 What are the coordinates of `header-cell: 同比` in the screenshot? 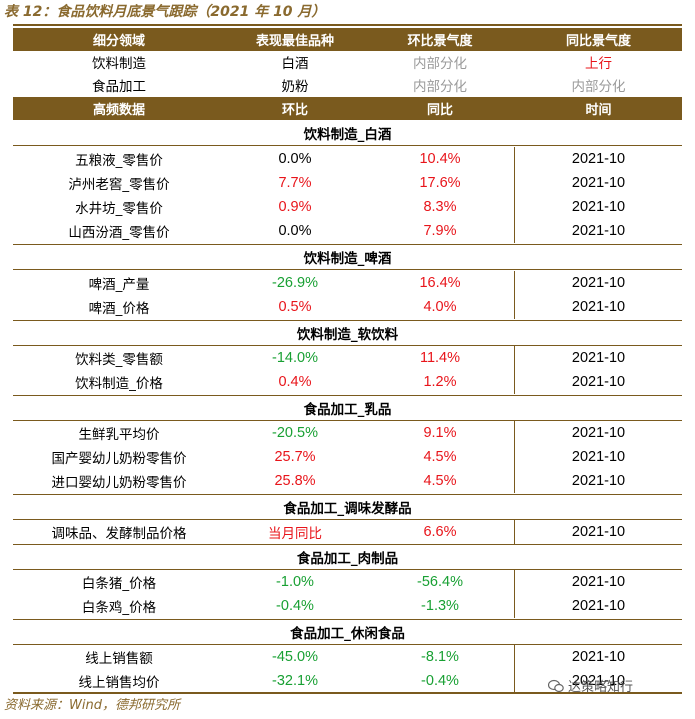 It's located at (439, 110).